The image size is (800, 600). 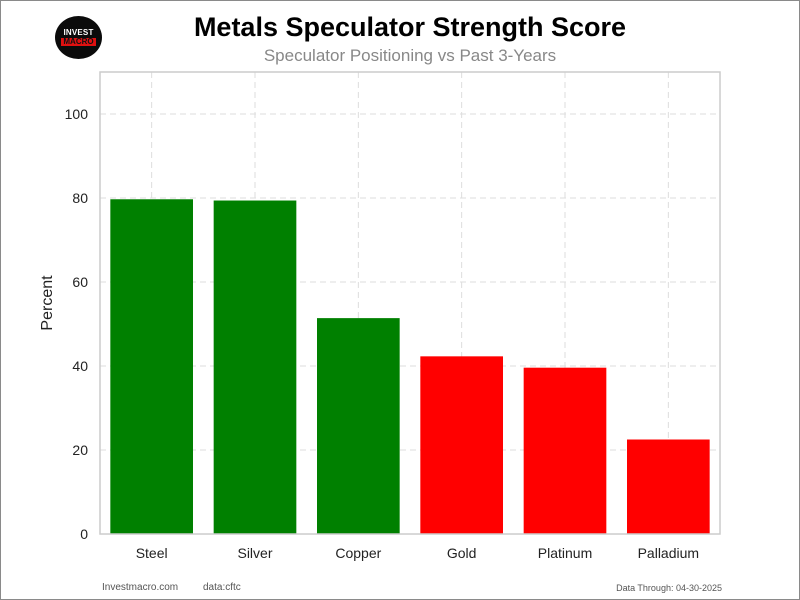 What do you see at coordinates (77, 114) in the screenshot?
I see `y-tick-label: 100` at bounding box center [77, 114].